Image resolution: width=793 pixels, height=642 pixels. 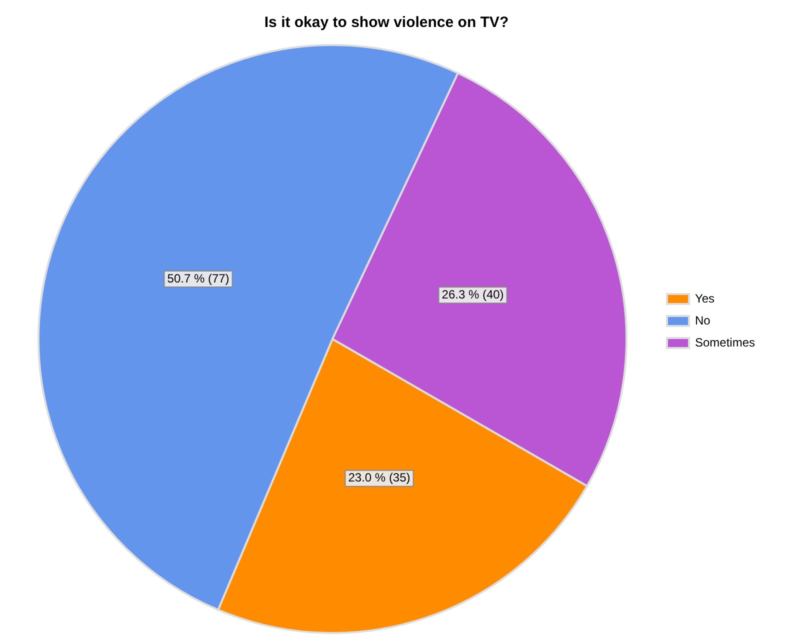 I want to click on legend-label: Yes, so click(x=704, y=298).